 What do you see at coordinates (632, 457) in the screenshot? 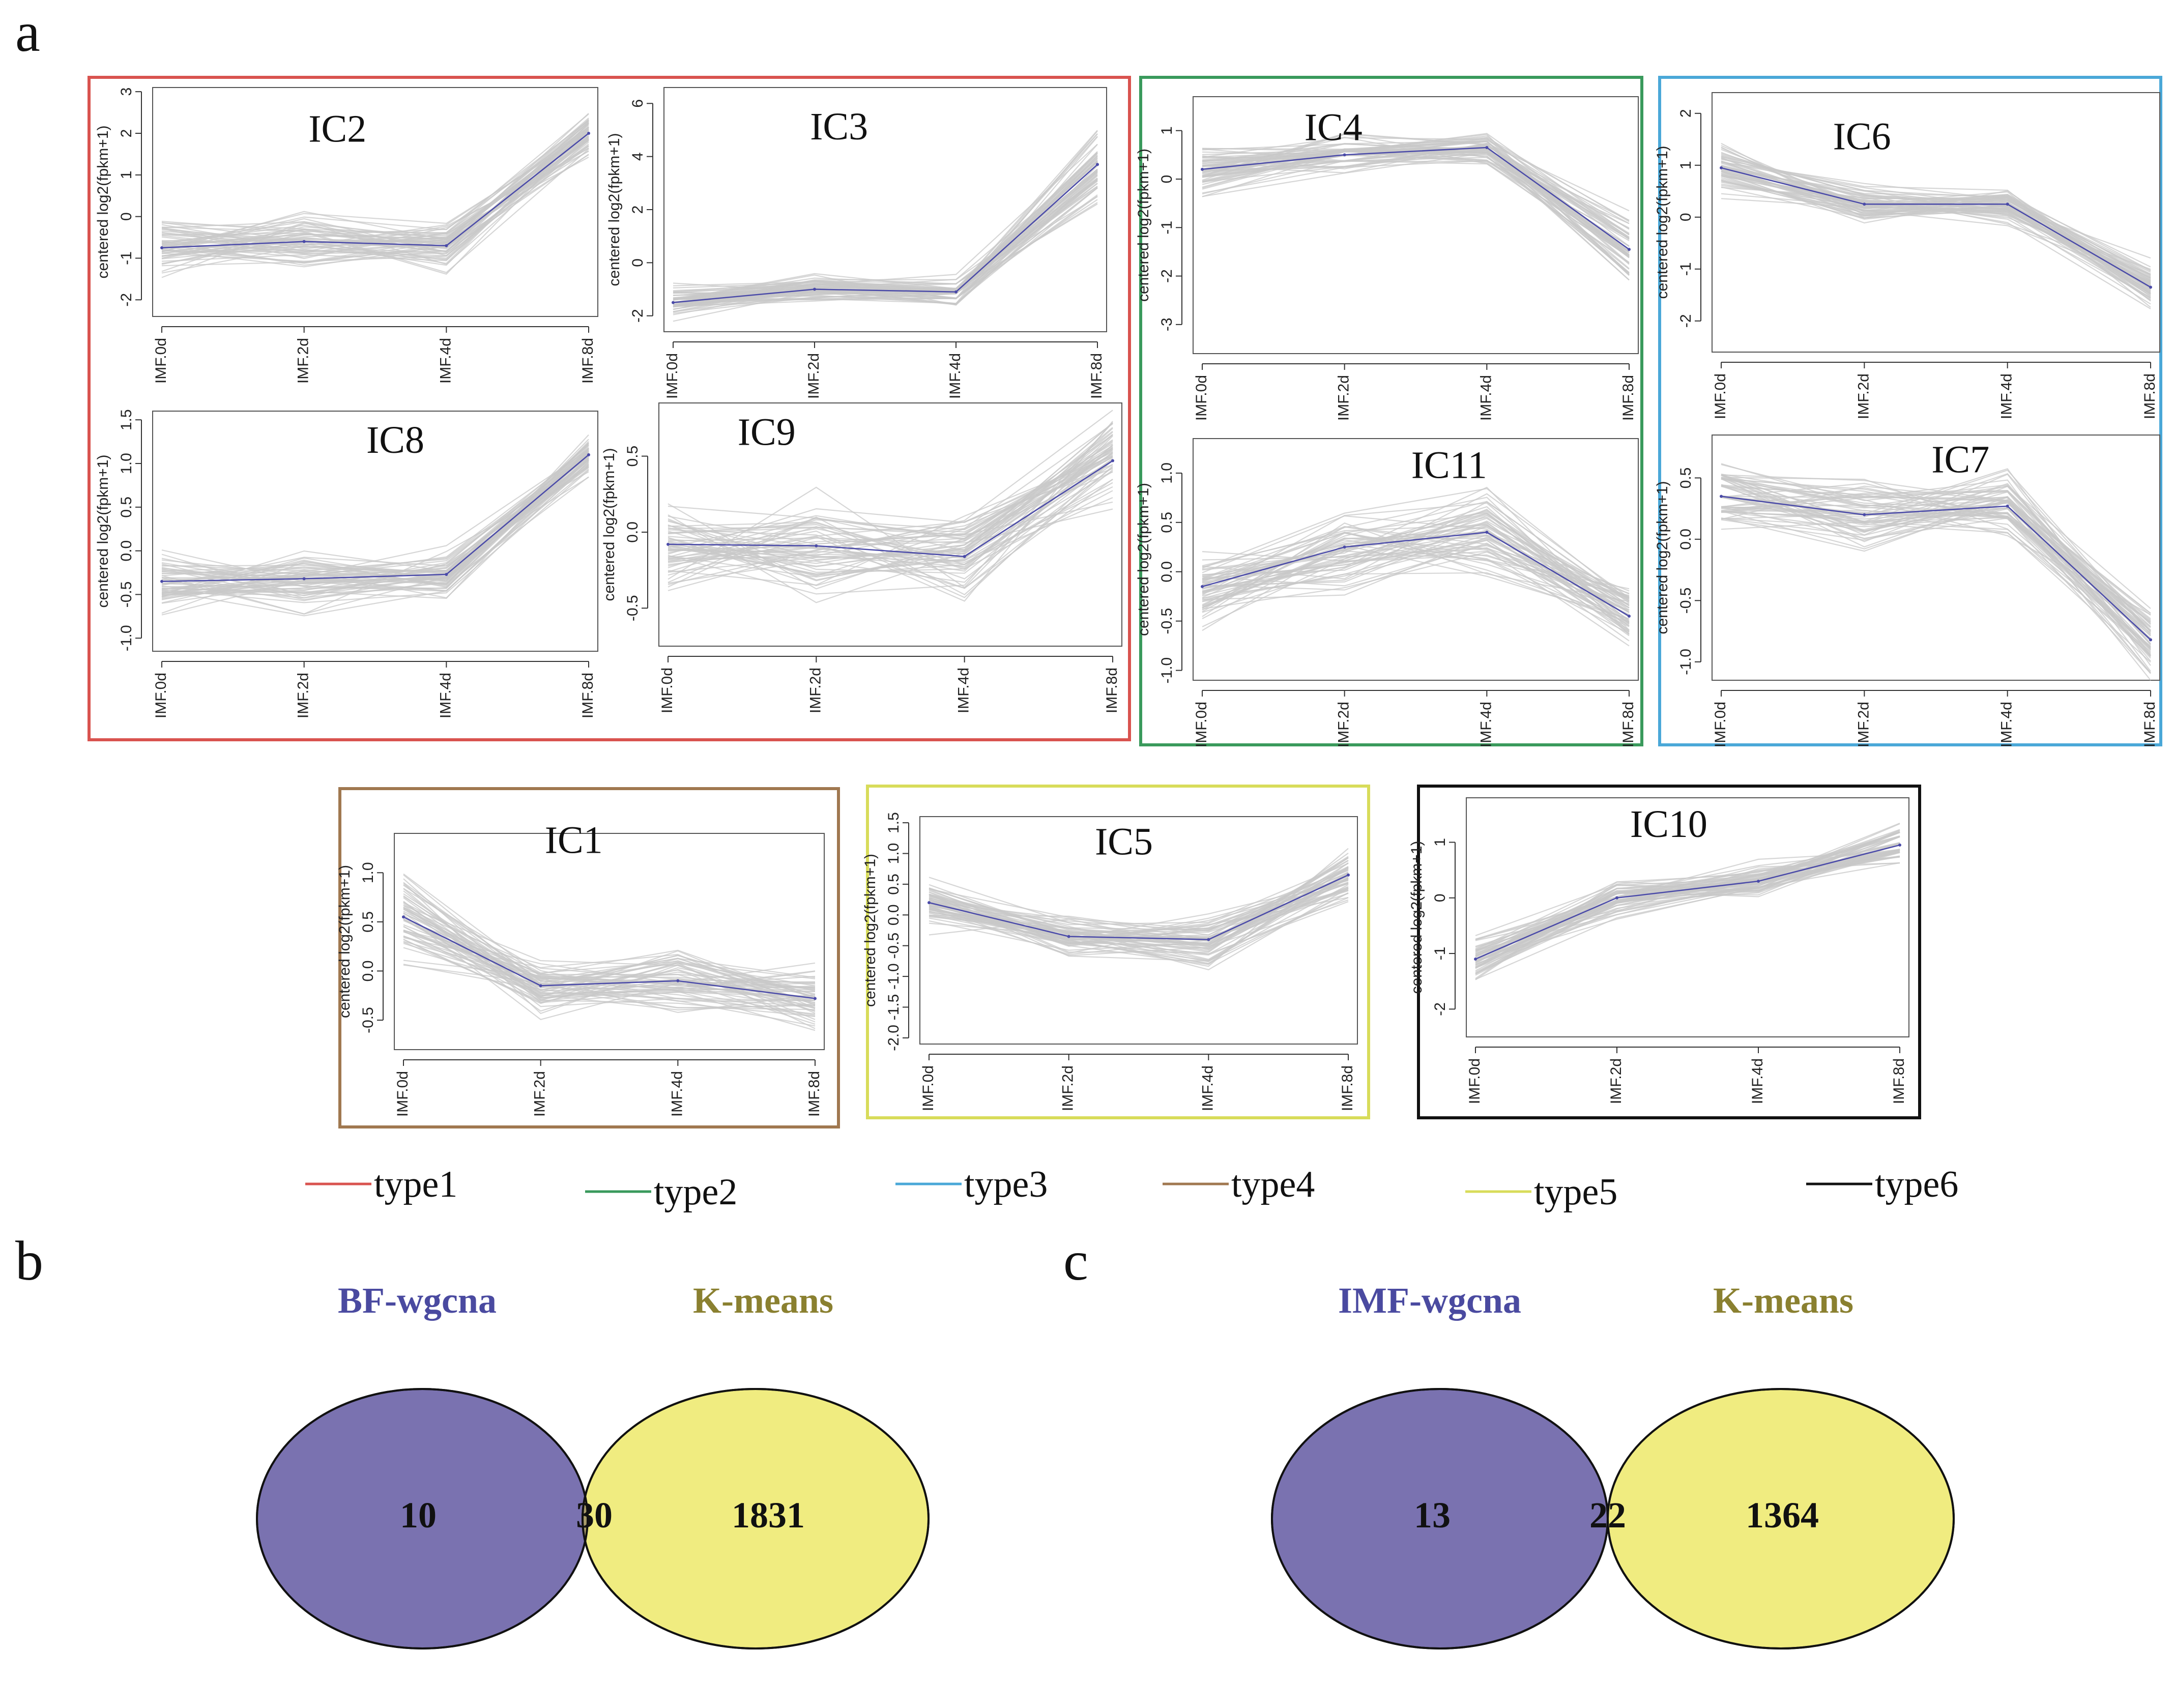
I see `y-tick-label: 0.5` at bounding box center [632, 457].